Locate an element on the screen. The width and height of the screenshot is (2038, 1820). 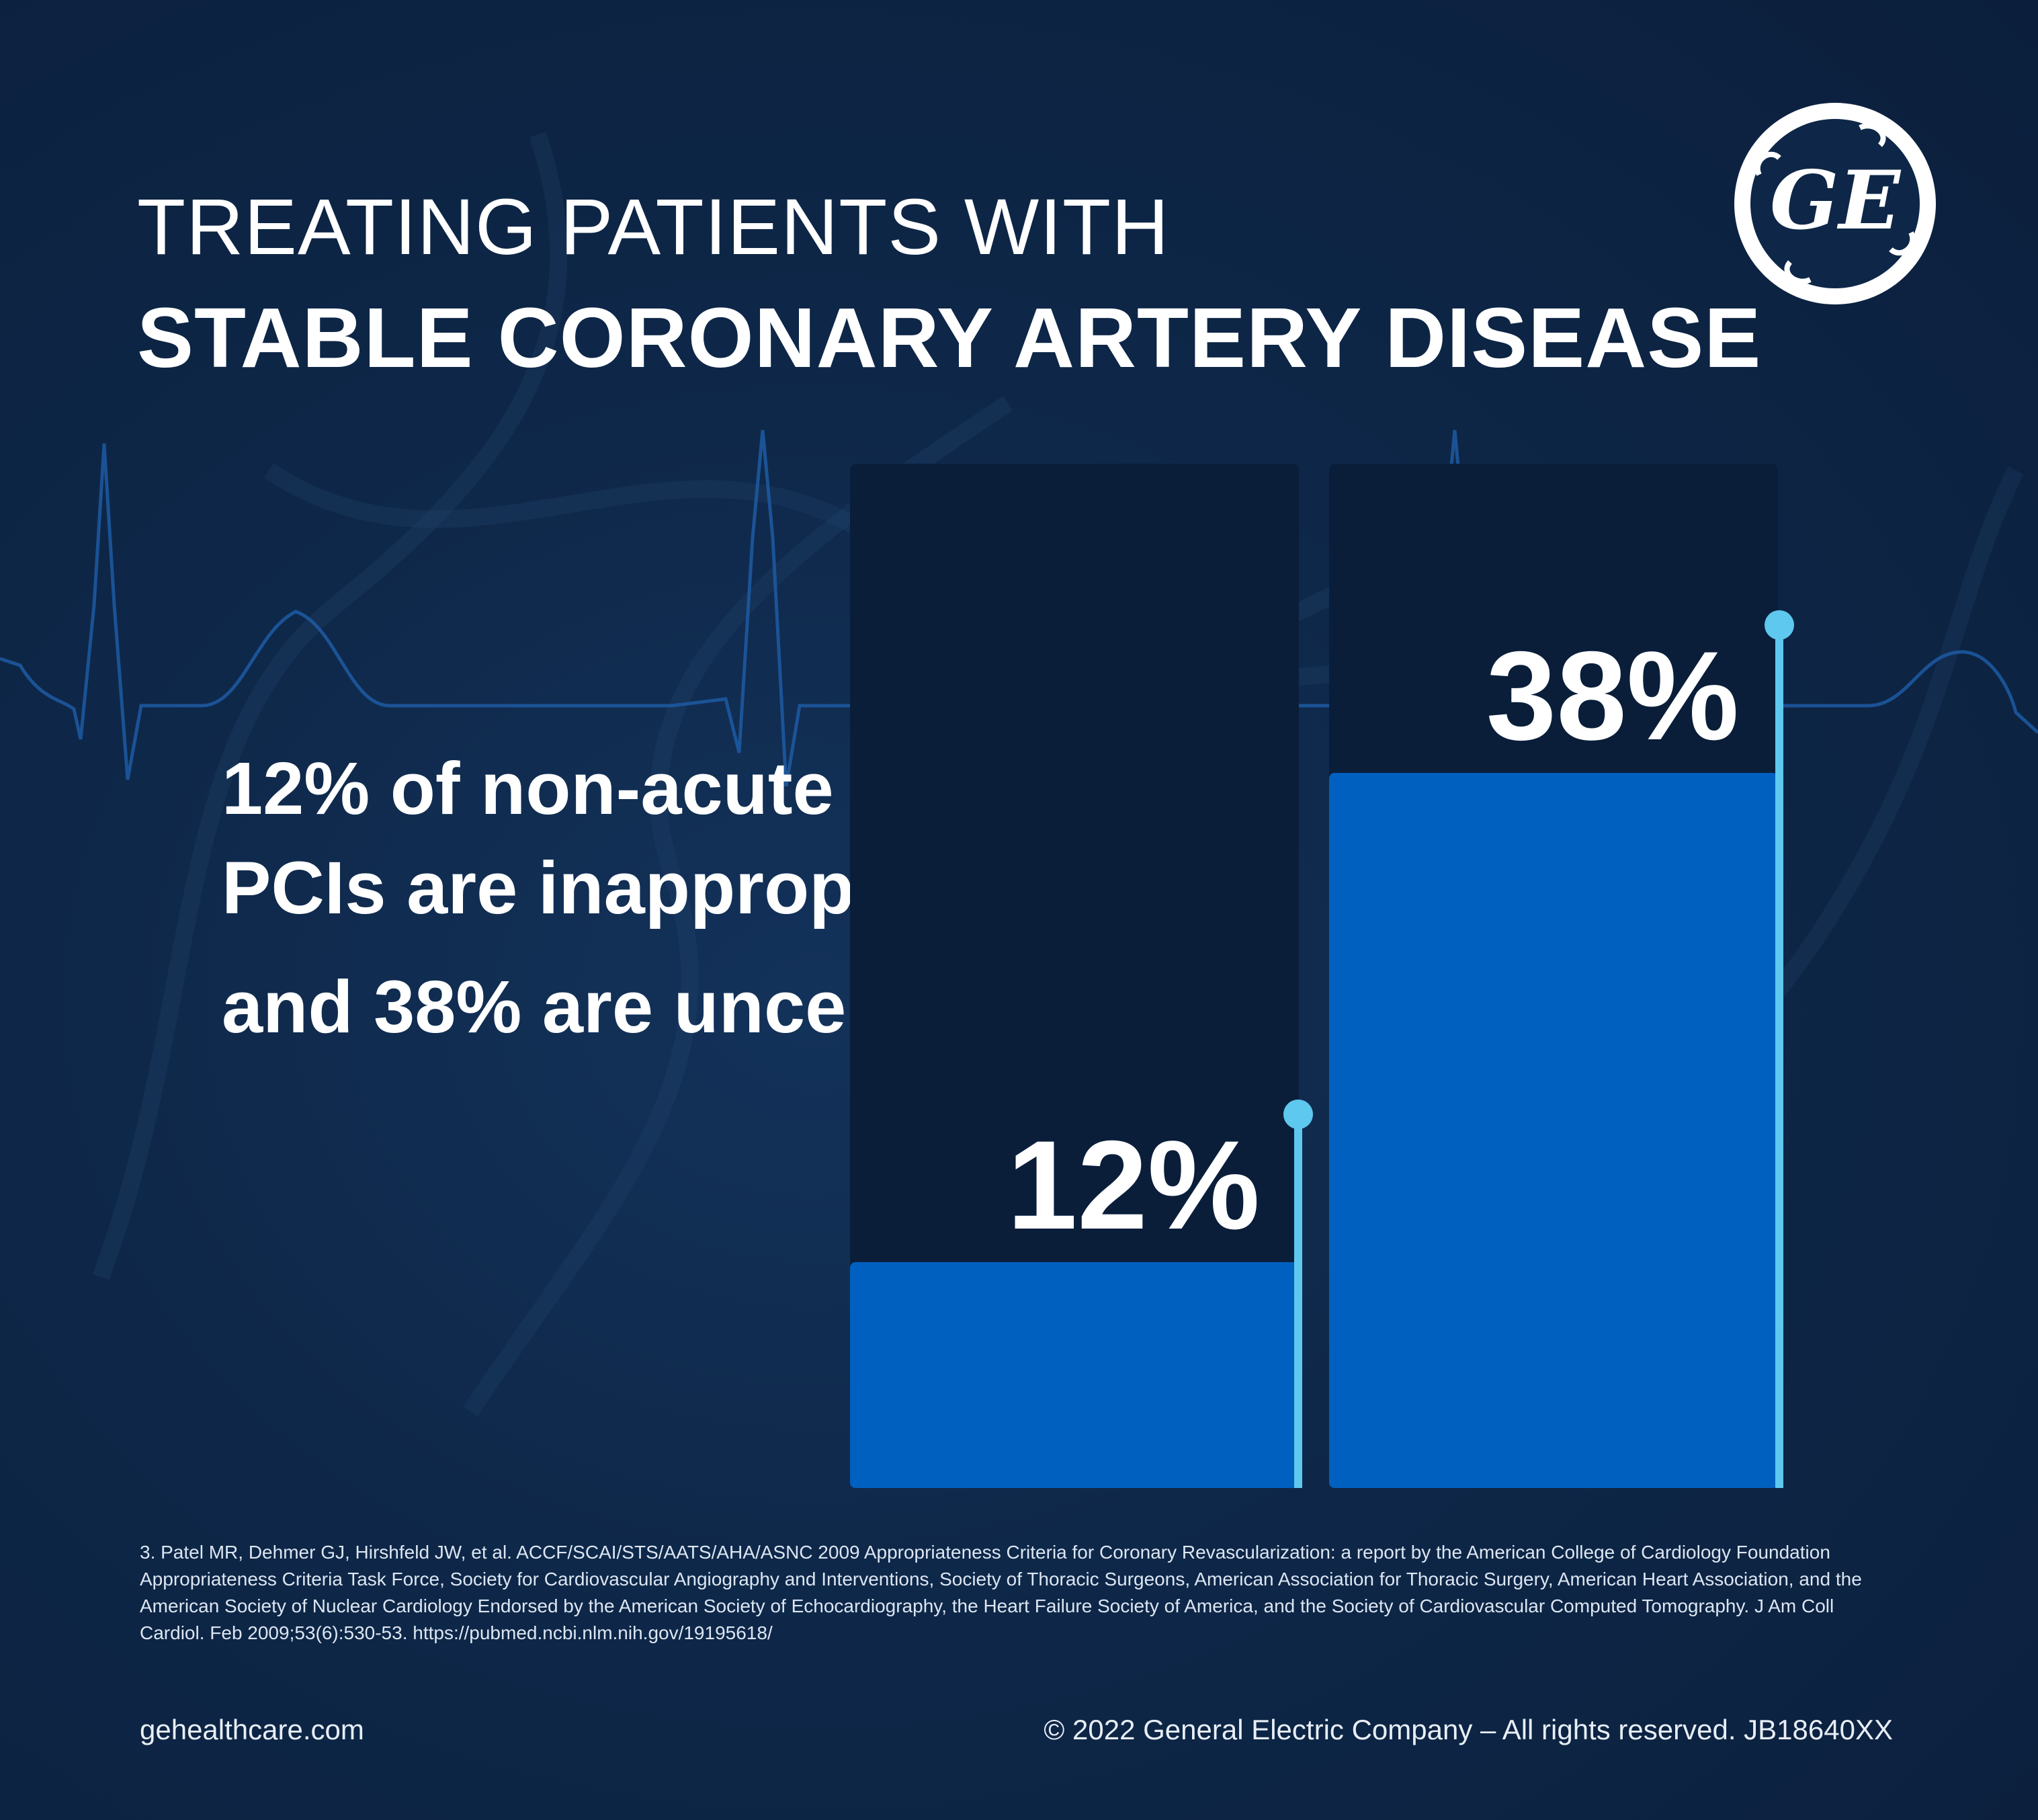
logo-text: GE is located at coordinates (1835, 201).